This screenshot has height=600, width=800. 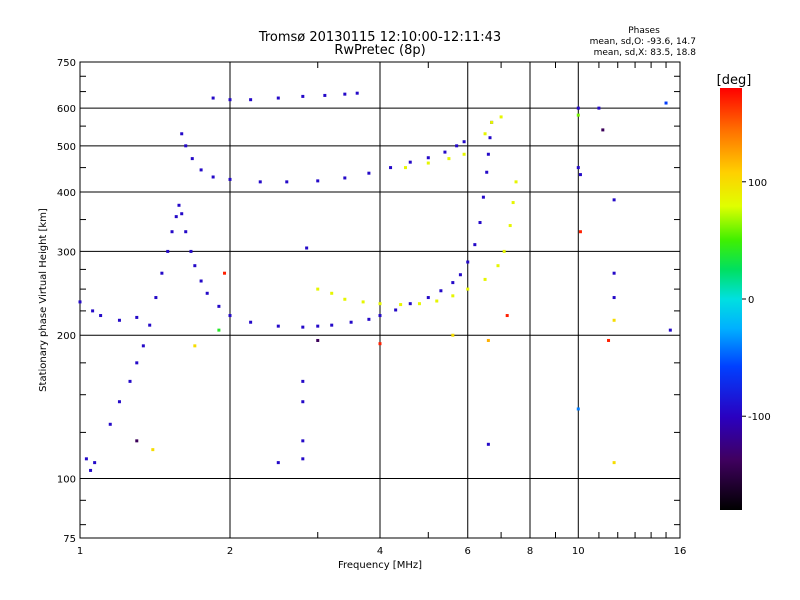 I want to click on phase-stats-x: mean, sd,X: 83.5, 18.8, so click(x=645, y=53).